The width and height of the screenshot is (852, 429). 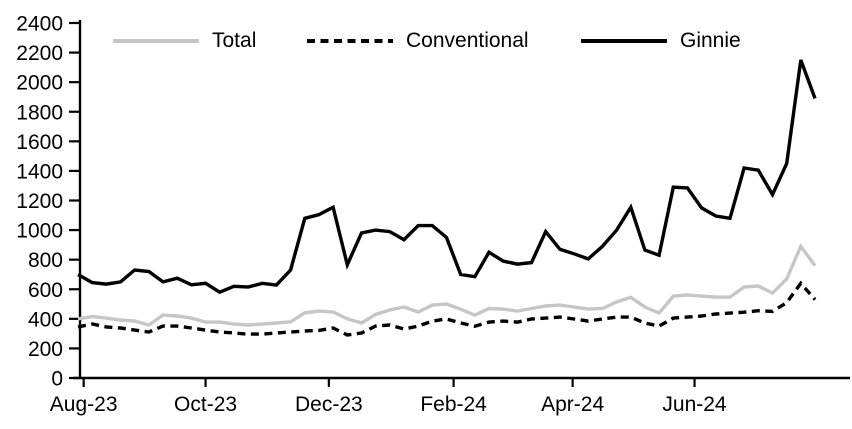 What do you see at coordinates (45, 290) in the screenshot?
I see `y-tick-label: 600` at bounding box center [45, 290].